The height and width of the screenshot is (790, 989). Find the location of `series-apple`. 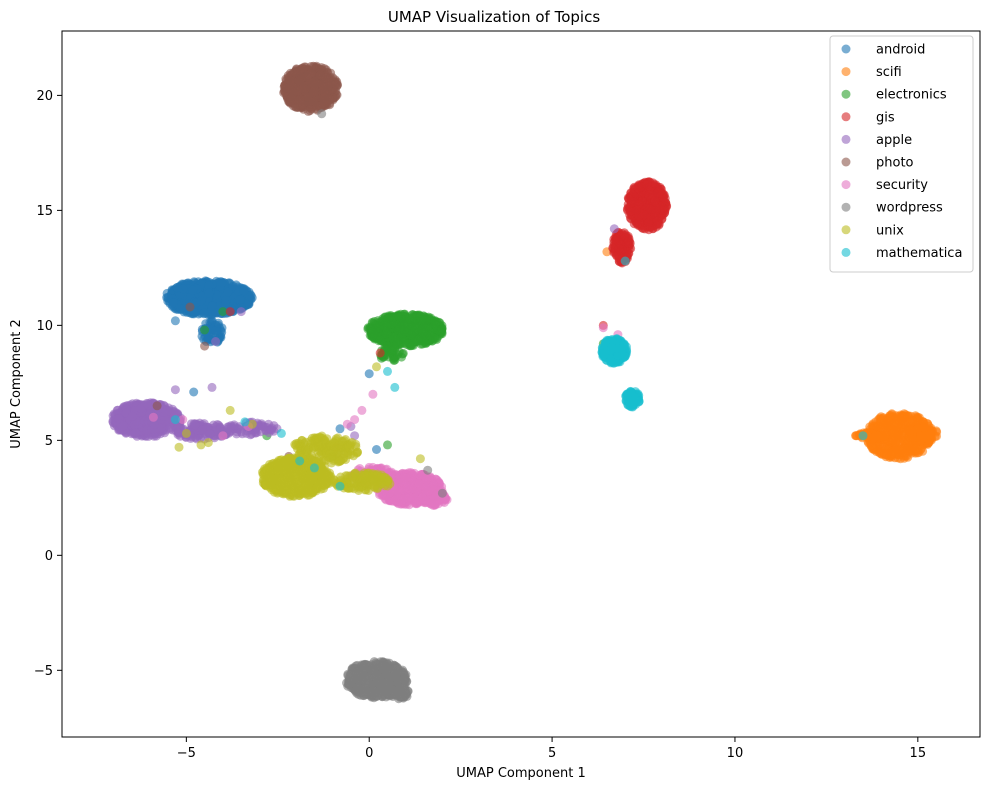

series-apple is located at coordinates (363, 334).